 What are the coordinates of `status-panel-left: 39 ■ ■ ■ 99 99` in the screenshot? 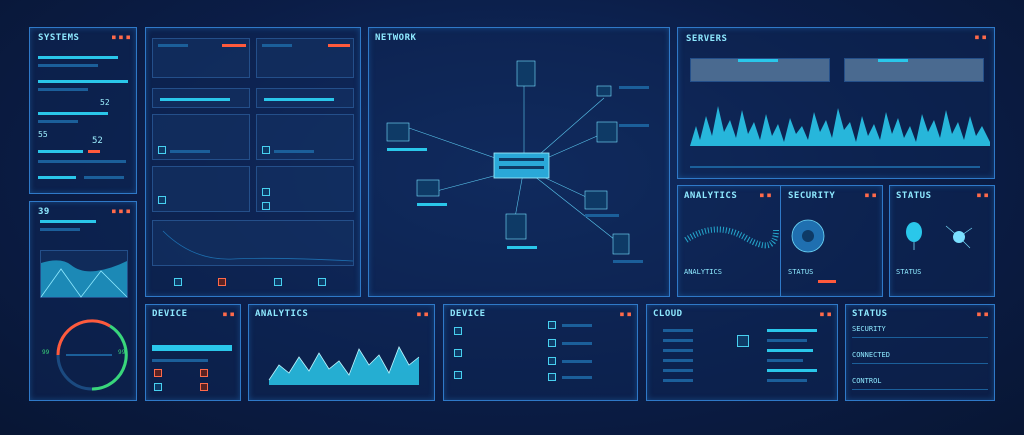 It's located at (83, 301).